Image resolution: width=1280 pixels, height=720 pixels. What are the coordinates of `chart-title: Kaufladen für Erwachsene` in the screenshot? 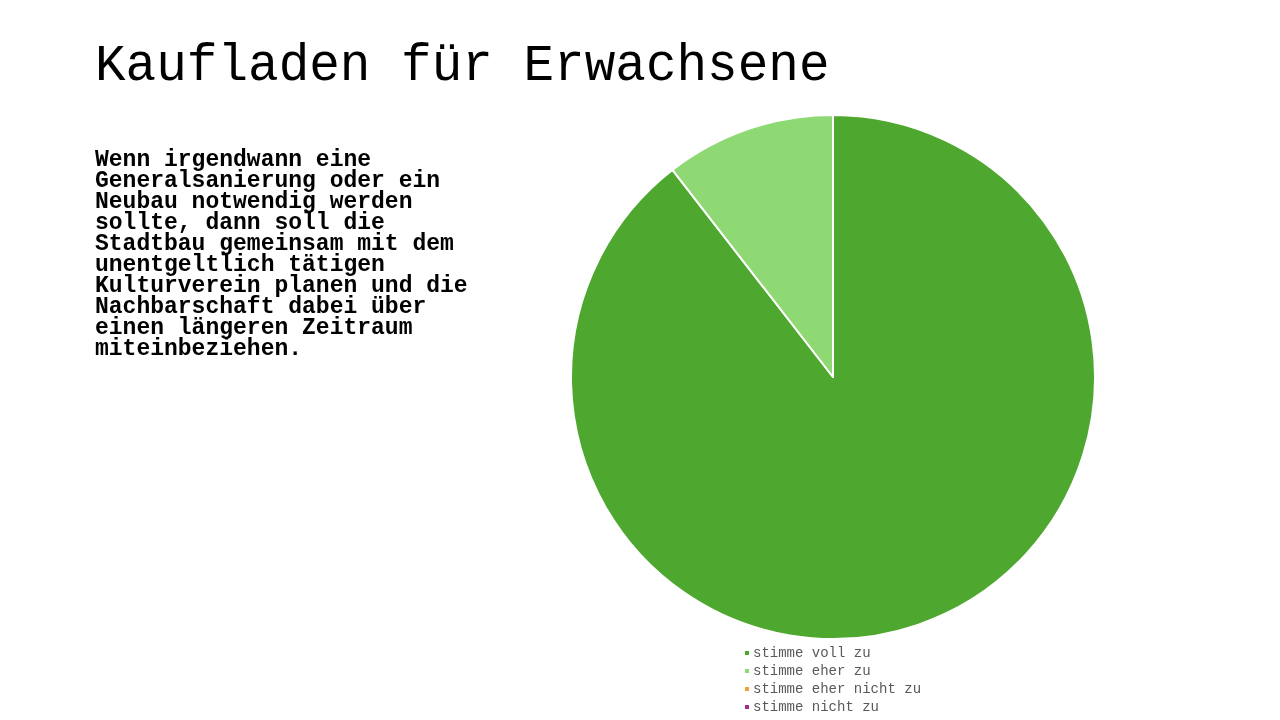 It's located at (462, 66).